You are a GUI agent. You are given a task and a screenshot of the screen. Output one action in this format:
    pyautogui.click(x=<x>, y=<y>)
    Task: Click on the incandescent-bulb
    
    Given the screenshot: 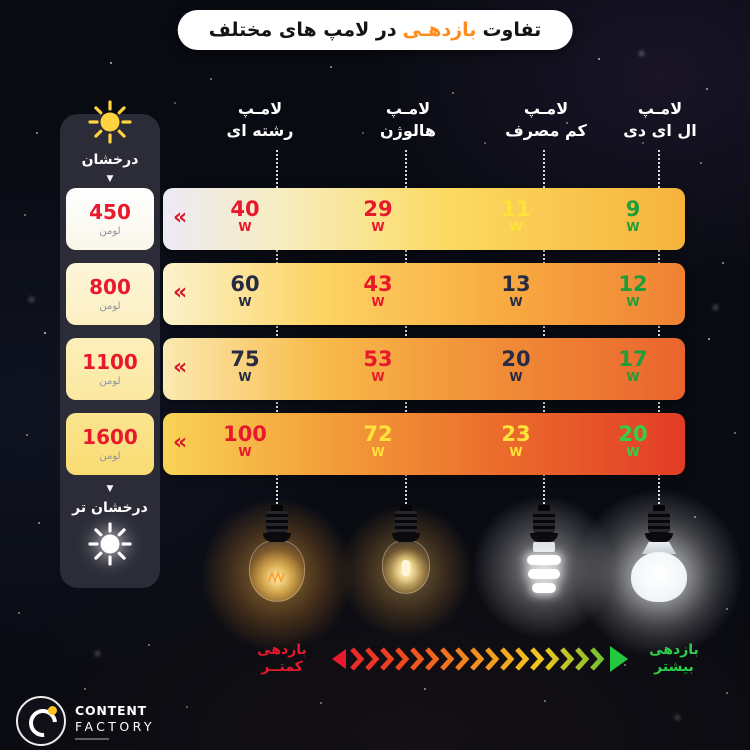 What is the action you would take?
    pyautogui.click(x=277, y=575)
    